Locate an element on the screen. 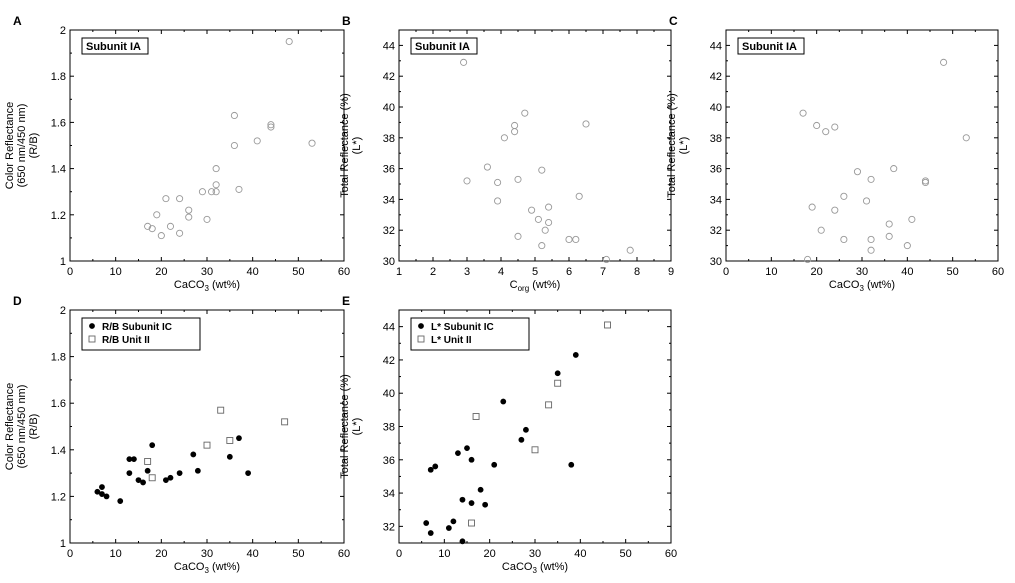 This screenshot has width=1015, height=583. panel-label: A is located at coordinates (17, 21).